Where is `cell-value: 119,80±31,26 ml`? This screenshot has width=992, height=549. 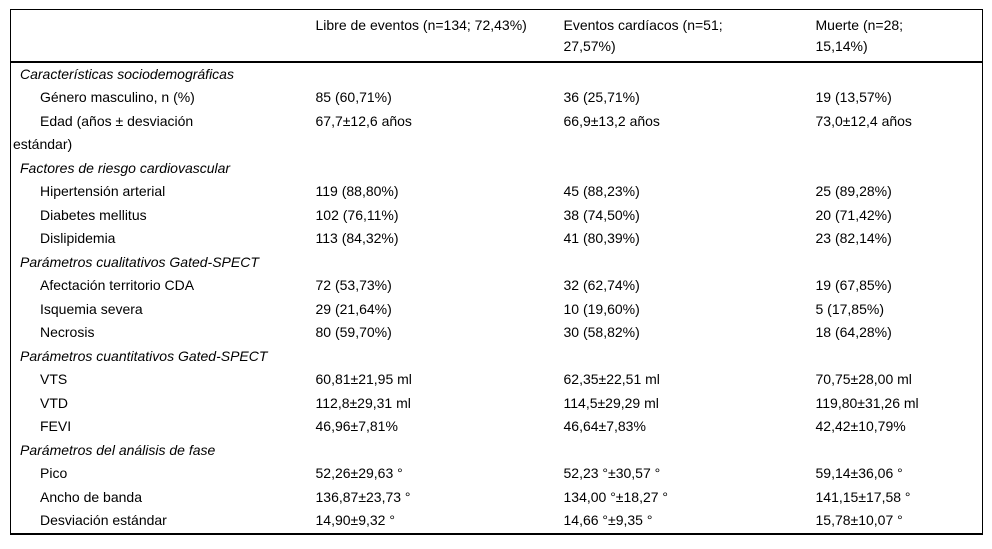
cell-value: 119,80±31,26 ml is located at coordinates (867, 402).